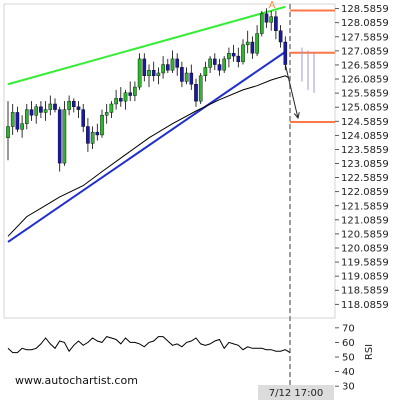  Describe the element at coordinates (365, 263) in the screenshot. I see `price-tick-label: 119.5859` at that location.